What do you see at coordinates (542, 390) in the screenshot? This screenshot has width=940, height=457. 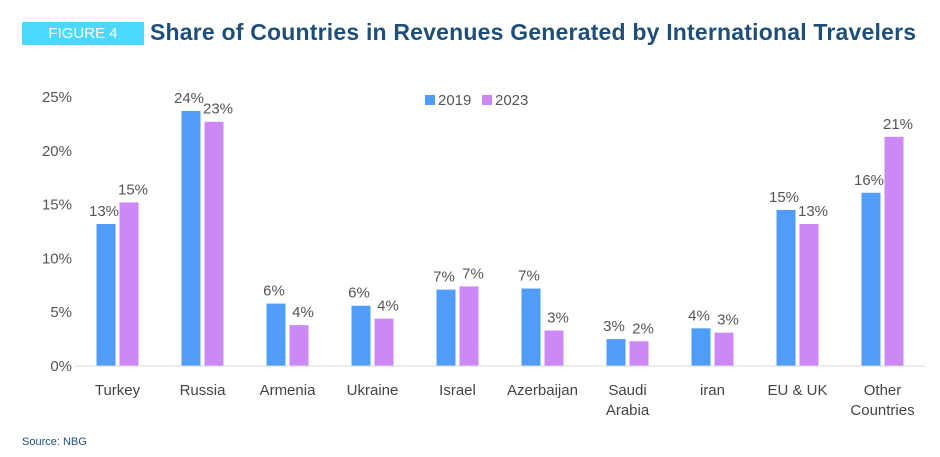 I see `x-tick-label: Azerbaijan` at bounding box center [542, 390].